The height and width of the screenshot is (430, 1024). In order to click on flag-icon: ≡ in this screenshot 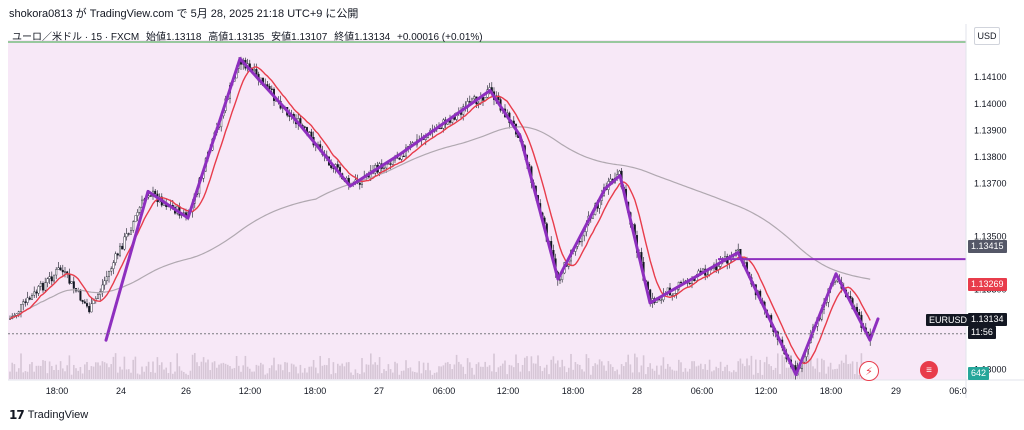, I will do `click(929, 370)`.